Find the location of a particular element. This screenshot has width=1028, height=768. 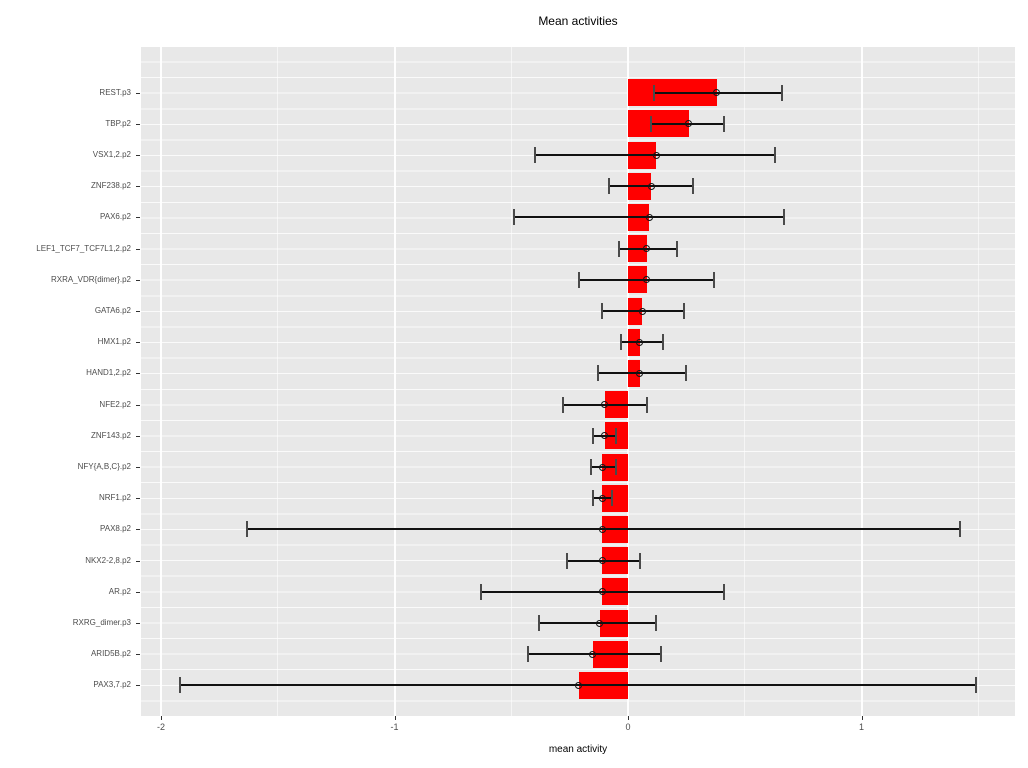

category-label: LEF1_TCF7_TCF7L1,2.p2 is located at coordinates (83, 248).